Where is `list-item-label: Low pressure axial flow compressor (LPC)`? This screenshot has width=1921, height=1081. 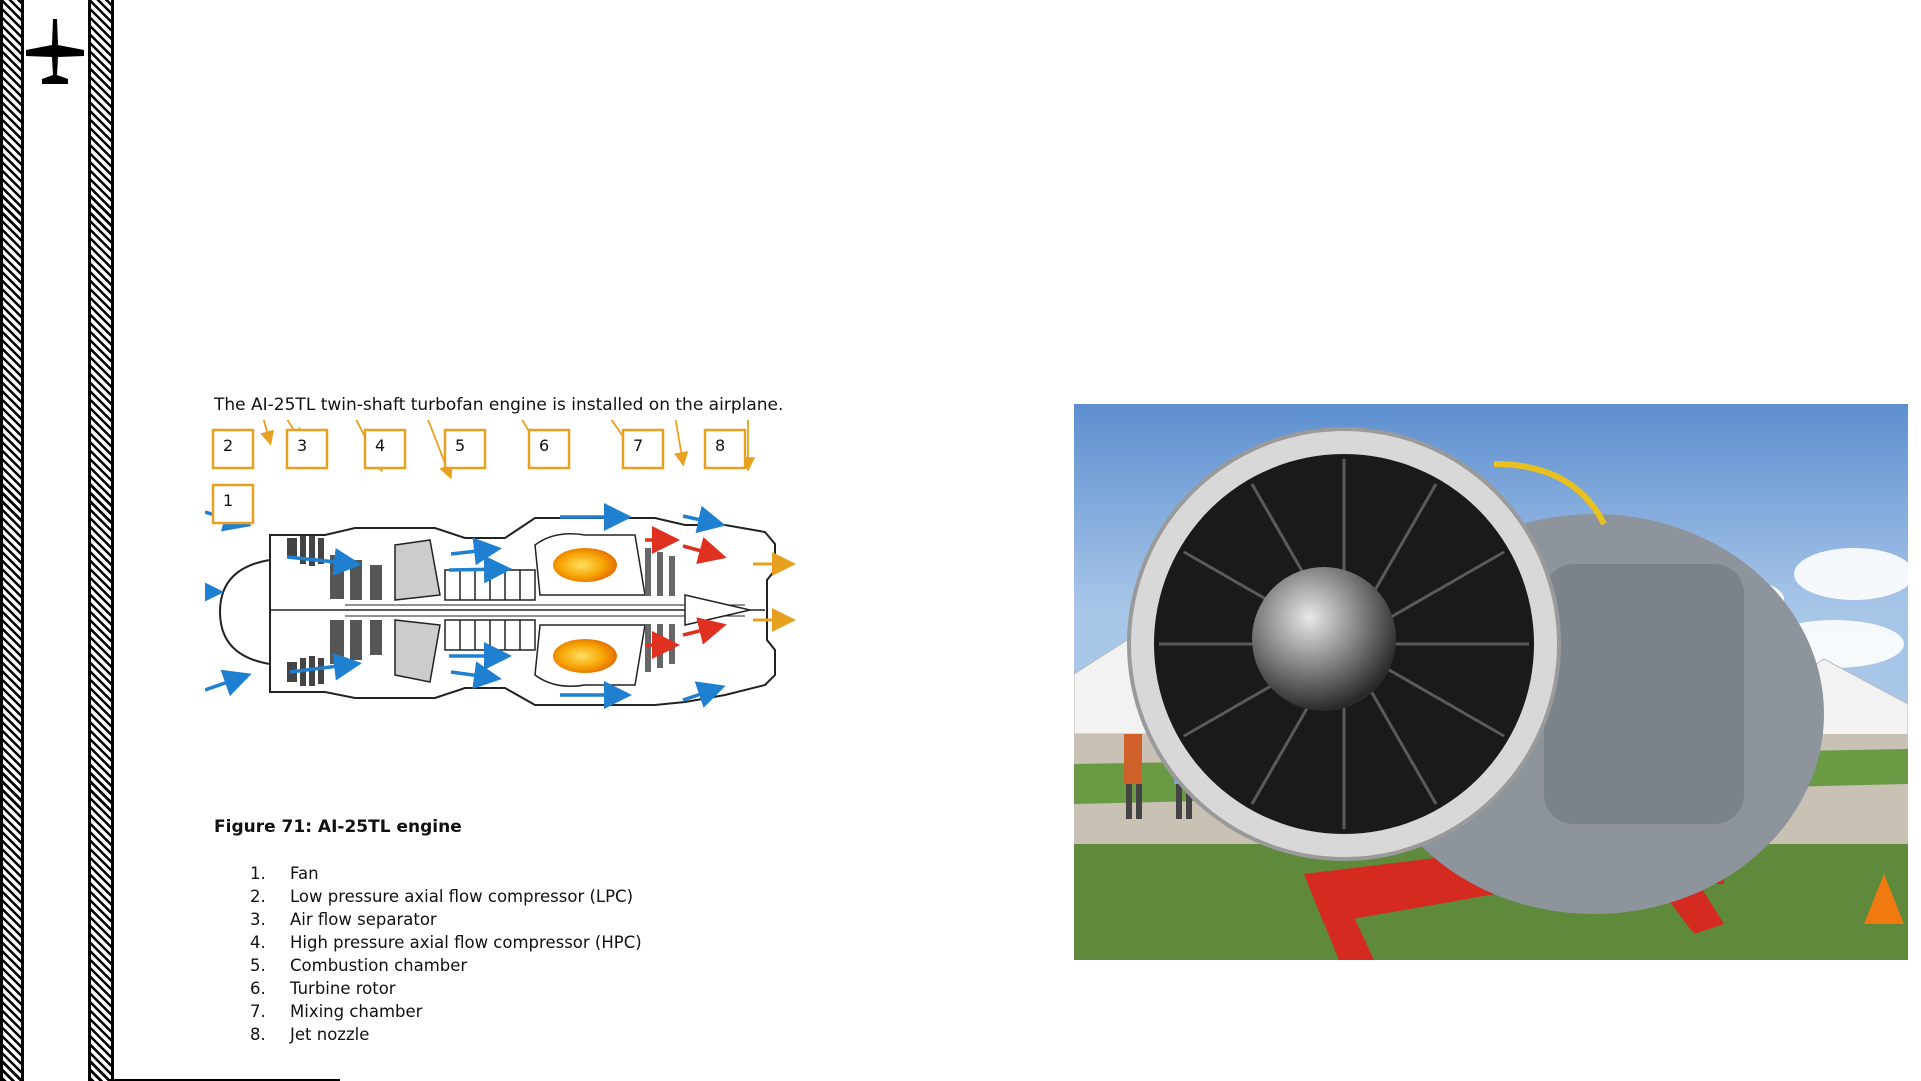
list-item-label: Low pressure axial flow compressor (LPC) is located at coordinates (462, 896).